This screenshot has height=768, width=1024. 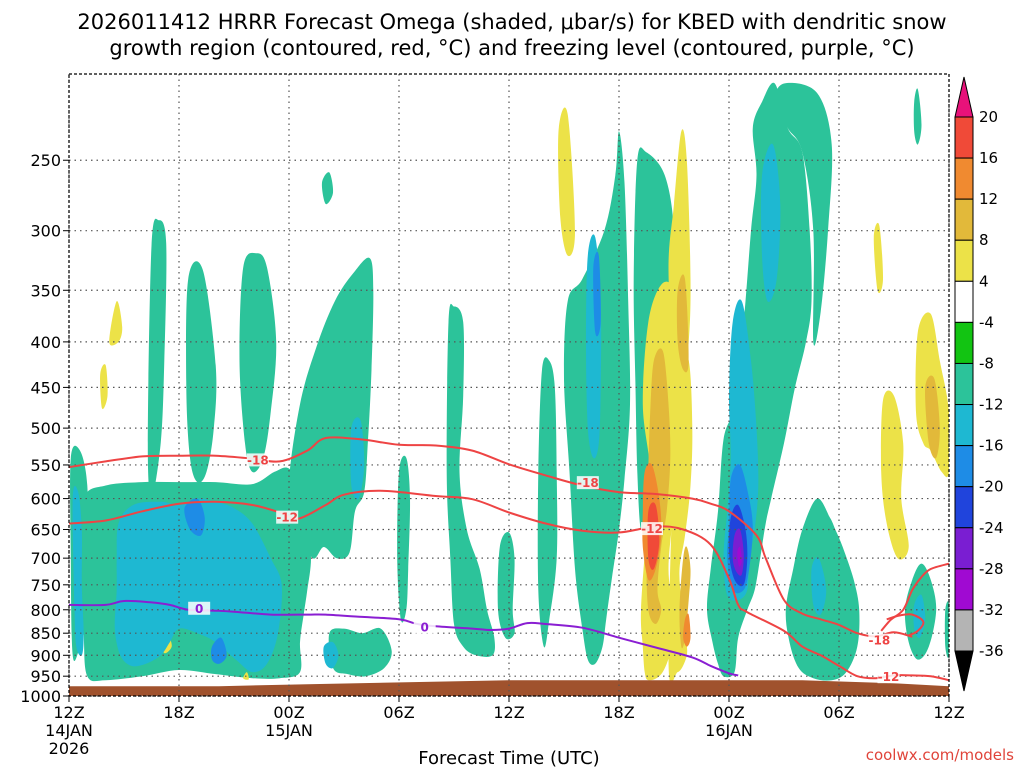 What do you see at coordinates (104, 387) in the screenshot?
I see `omega-region-21-level4` at bounding box center [104, 387].